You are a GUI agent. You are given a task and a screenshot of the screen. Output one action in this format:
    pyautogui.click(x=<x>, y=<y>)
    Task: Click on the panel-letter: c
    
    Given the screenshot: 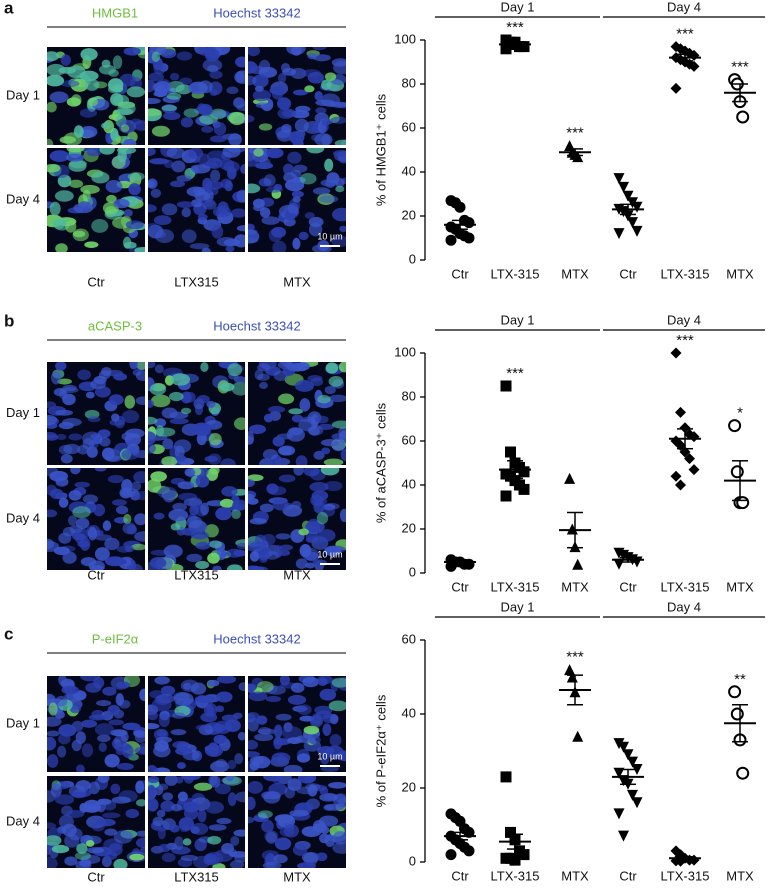 What is the action you would take?
    pyautogui.click(x=8, y=633)
    